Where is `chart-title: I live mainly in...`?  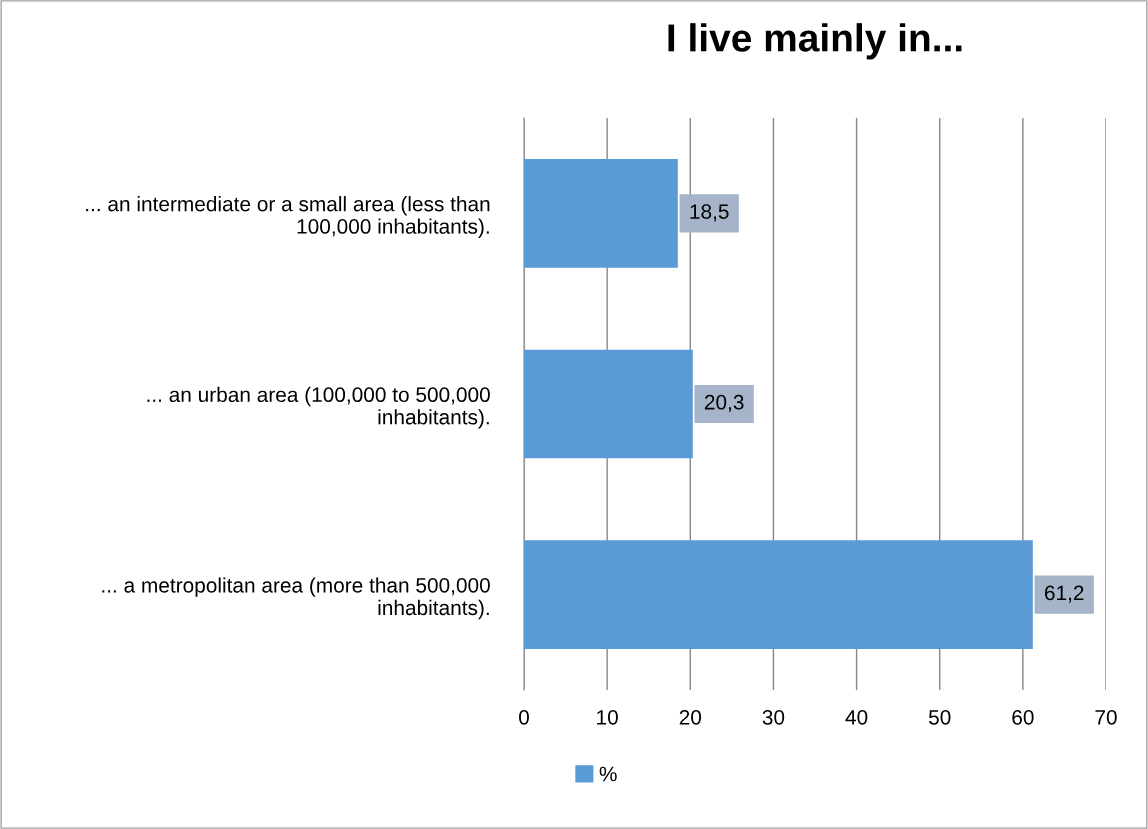 chart-title: I live mainly in... is located at coordinates (815, 41).